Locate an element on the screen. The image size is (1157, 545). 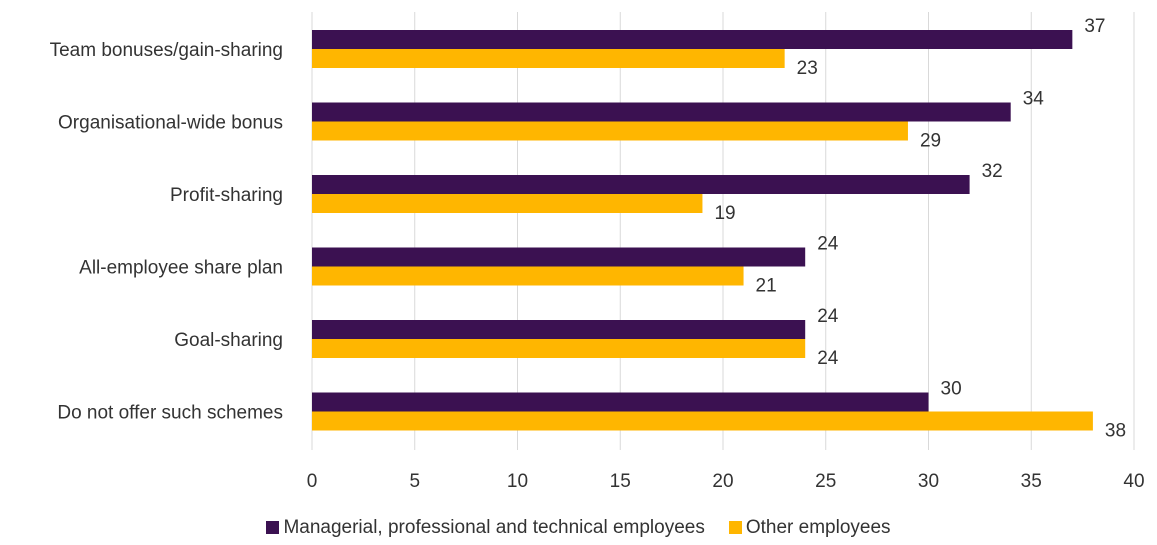
category-label: All-employee share plan is located at coordinates (181, 268).